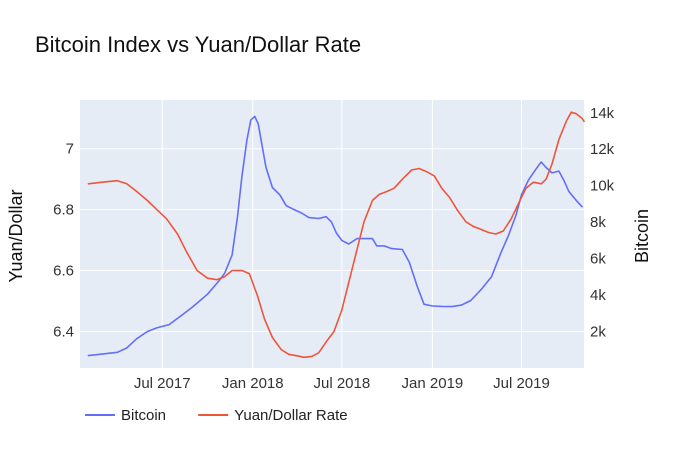 The width and height of the screenshot is (700, 450). What do you see at coordinates (341, 383) in the screenshot?
I see `x-tick-label: Jul 2018` at bounding box center [341, 383].